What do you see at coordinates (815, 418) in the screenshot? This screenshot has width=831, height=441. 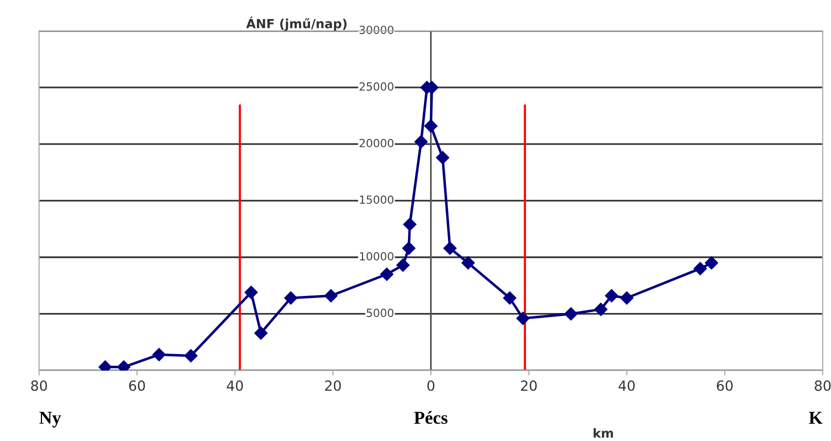 I see `text: K` at bounding box center [815, 418].